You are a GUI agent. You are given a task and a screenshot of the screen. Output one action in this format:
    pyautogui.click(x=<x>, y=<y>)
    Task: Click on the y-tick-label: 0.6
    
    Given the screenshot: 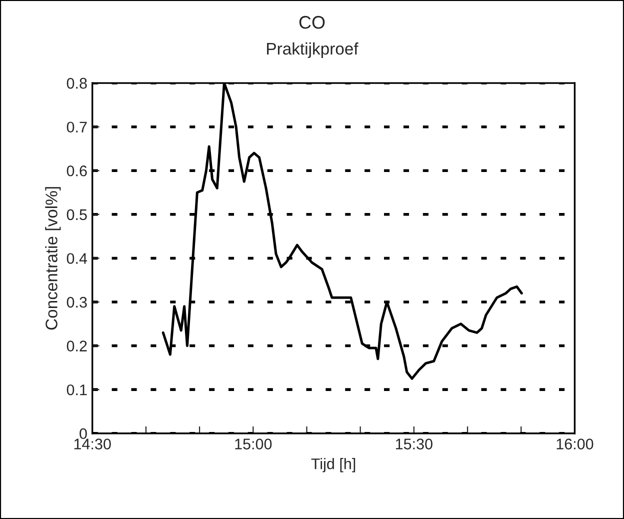 What is the action you would take?
    pyautogui.click(x=76, y=170)
    